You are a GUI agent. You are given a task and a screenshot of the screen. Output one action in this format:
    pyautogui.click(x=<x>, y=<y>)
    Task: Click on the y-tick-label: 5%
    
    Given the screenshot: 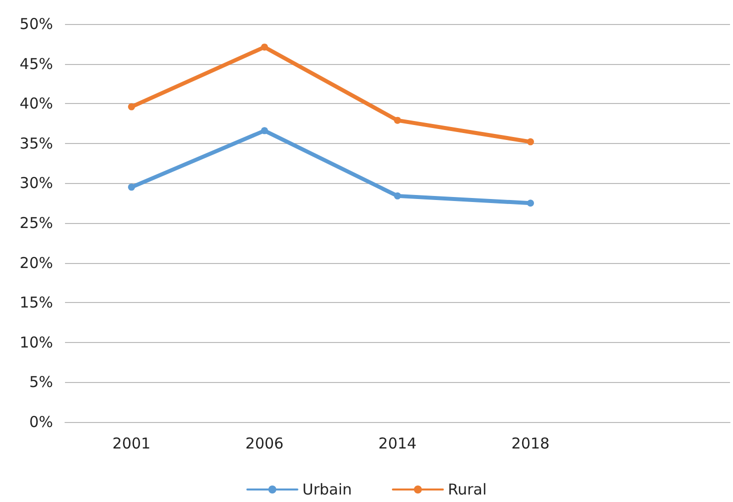 What is the action you would take?
    pyautogui.click(x=41, y=382)
    